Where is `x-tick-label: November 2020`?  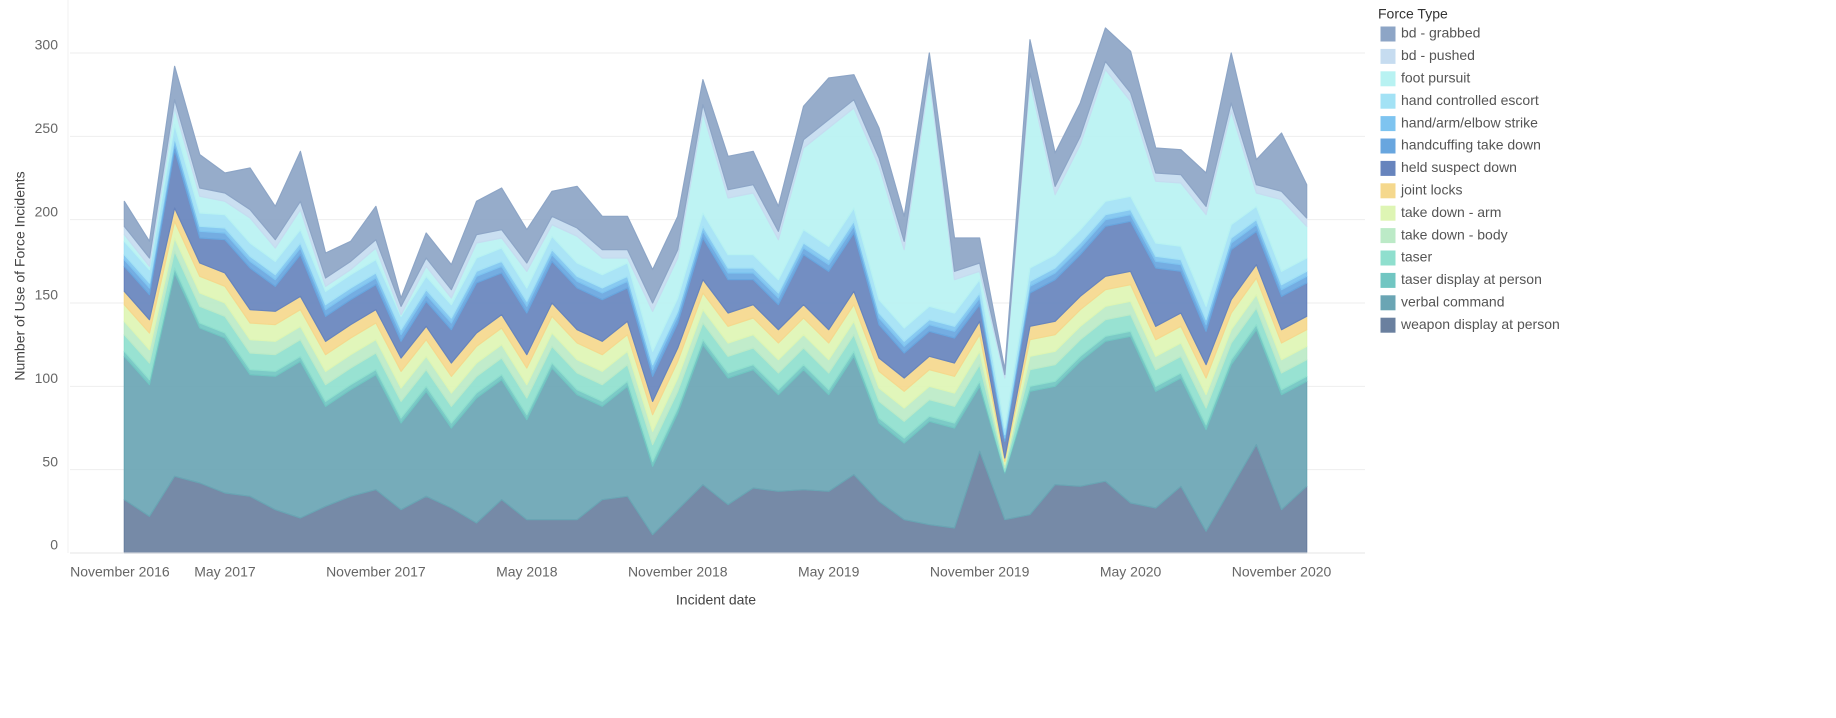
x-tick-label: November 2020 is located at coordinates (1282, 572).